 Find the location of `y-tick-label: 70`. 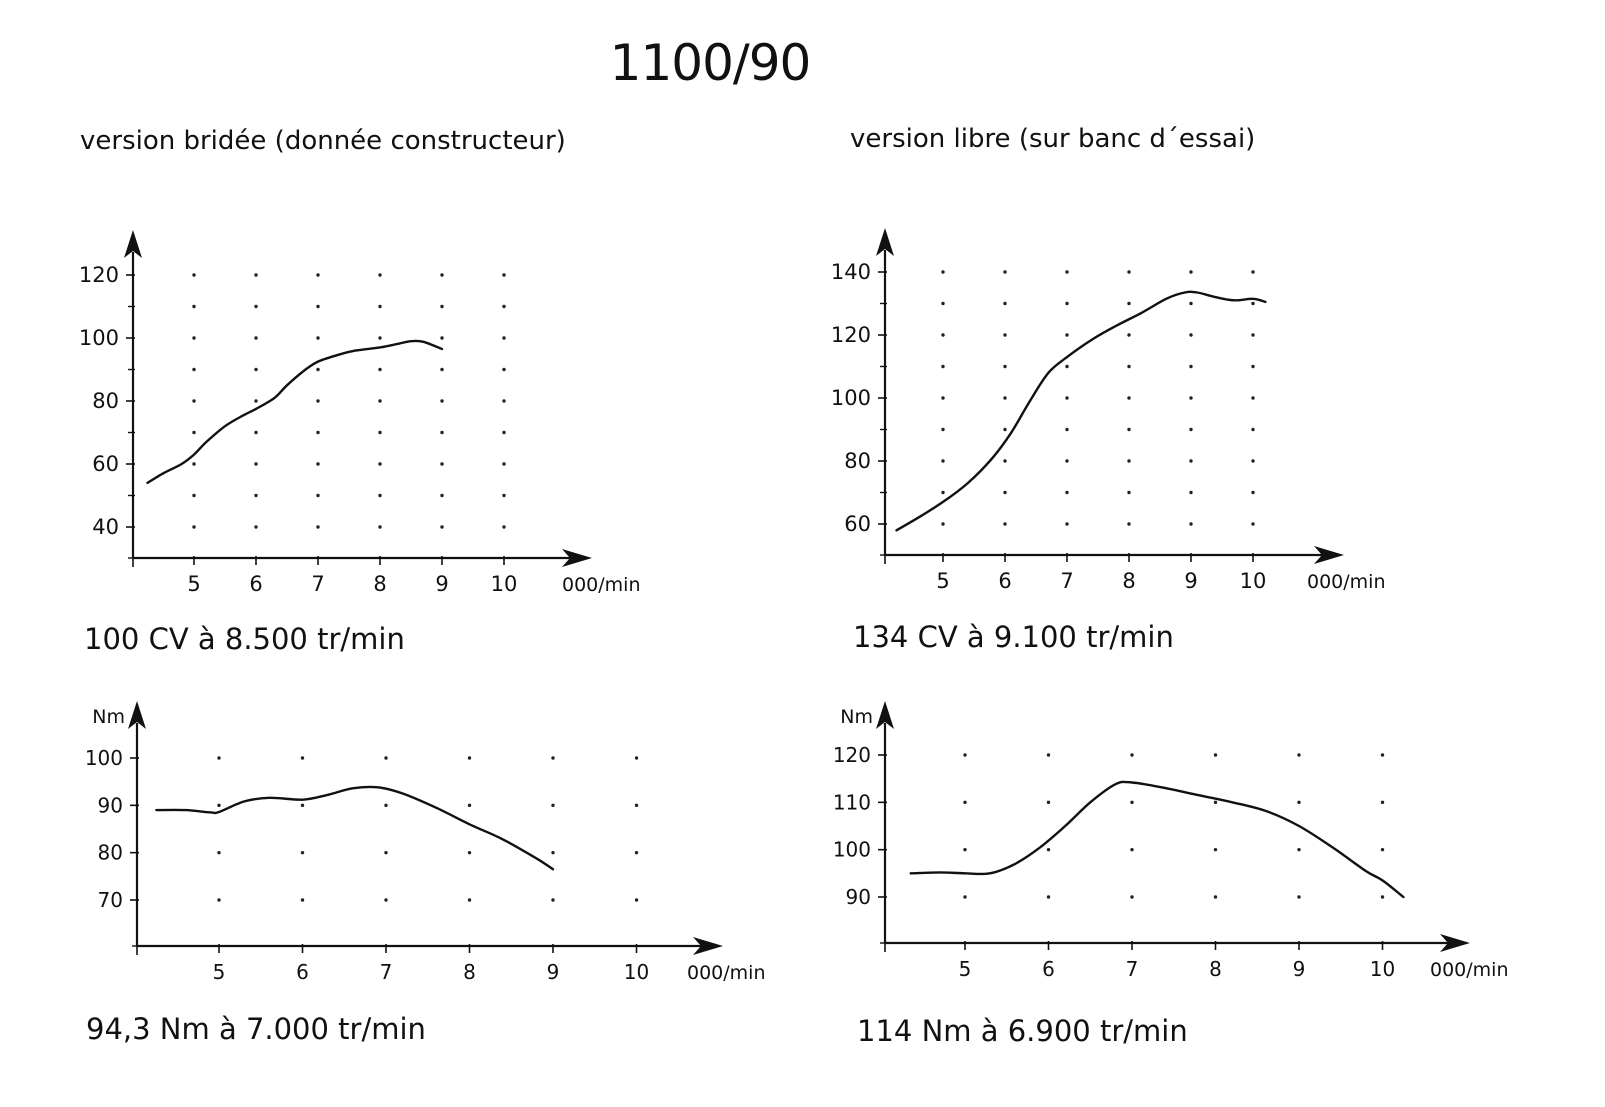

y-tick-label: 70 is located at coordinates (110, 900).